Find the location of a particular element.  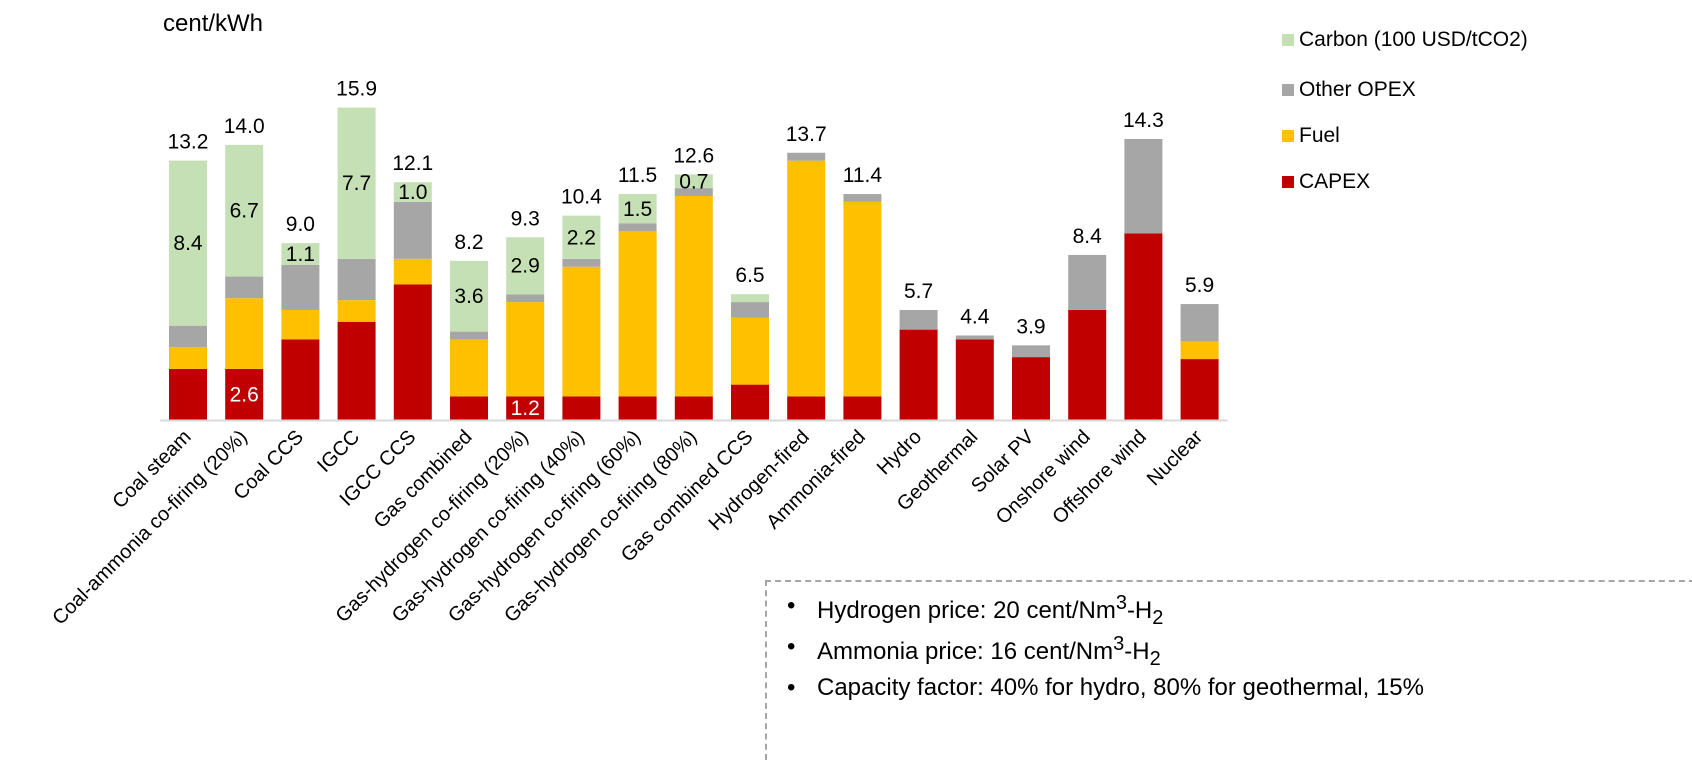

segment-label-carbon-100-usd-tco2-gas-hydrogen-co-firing-40: 2.2 is located at coordinates (581, 237).